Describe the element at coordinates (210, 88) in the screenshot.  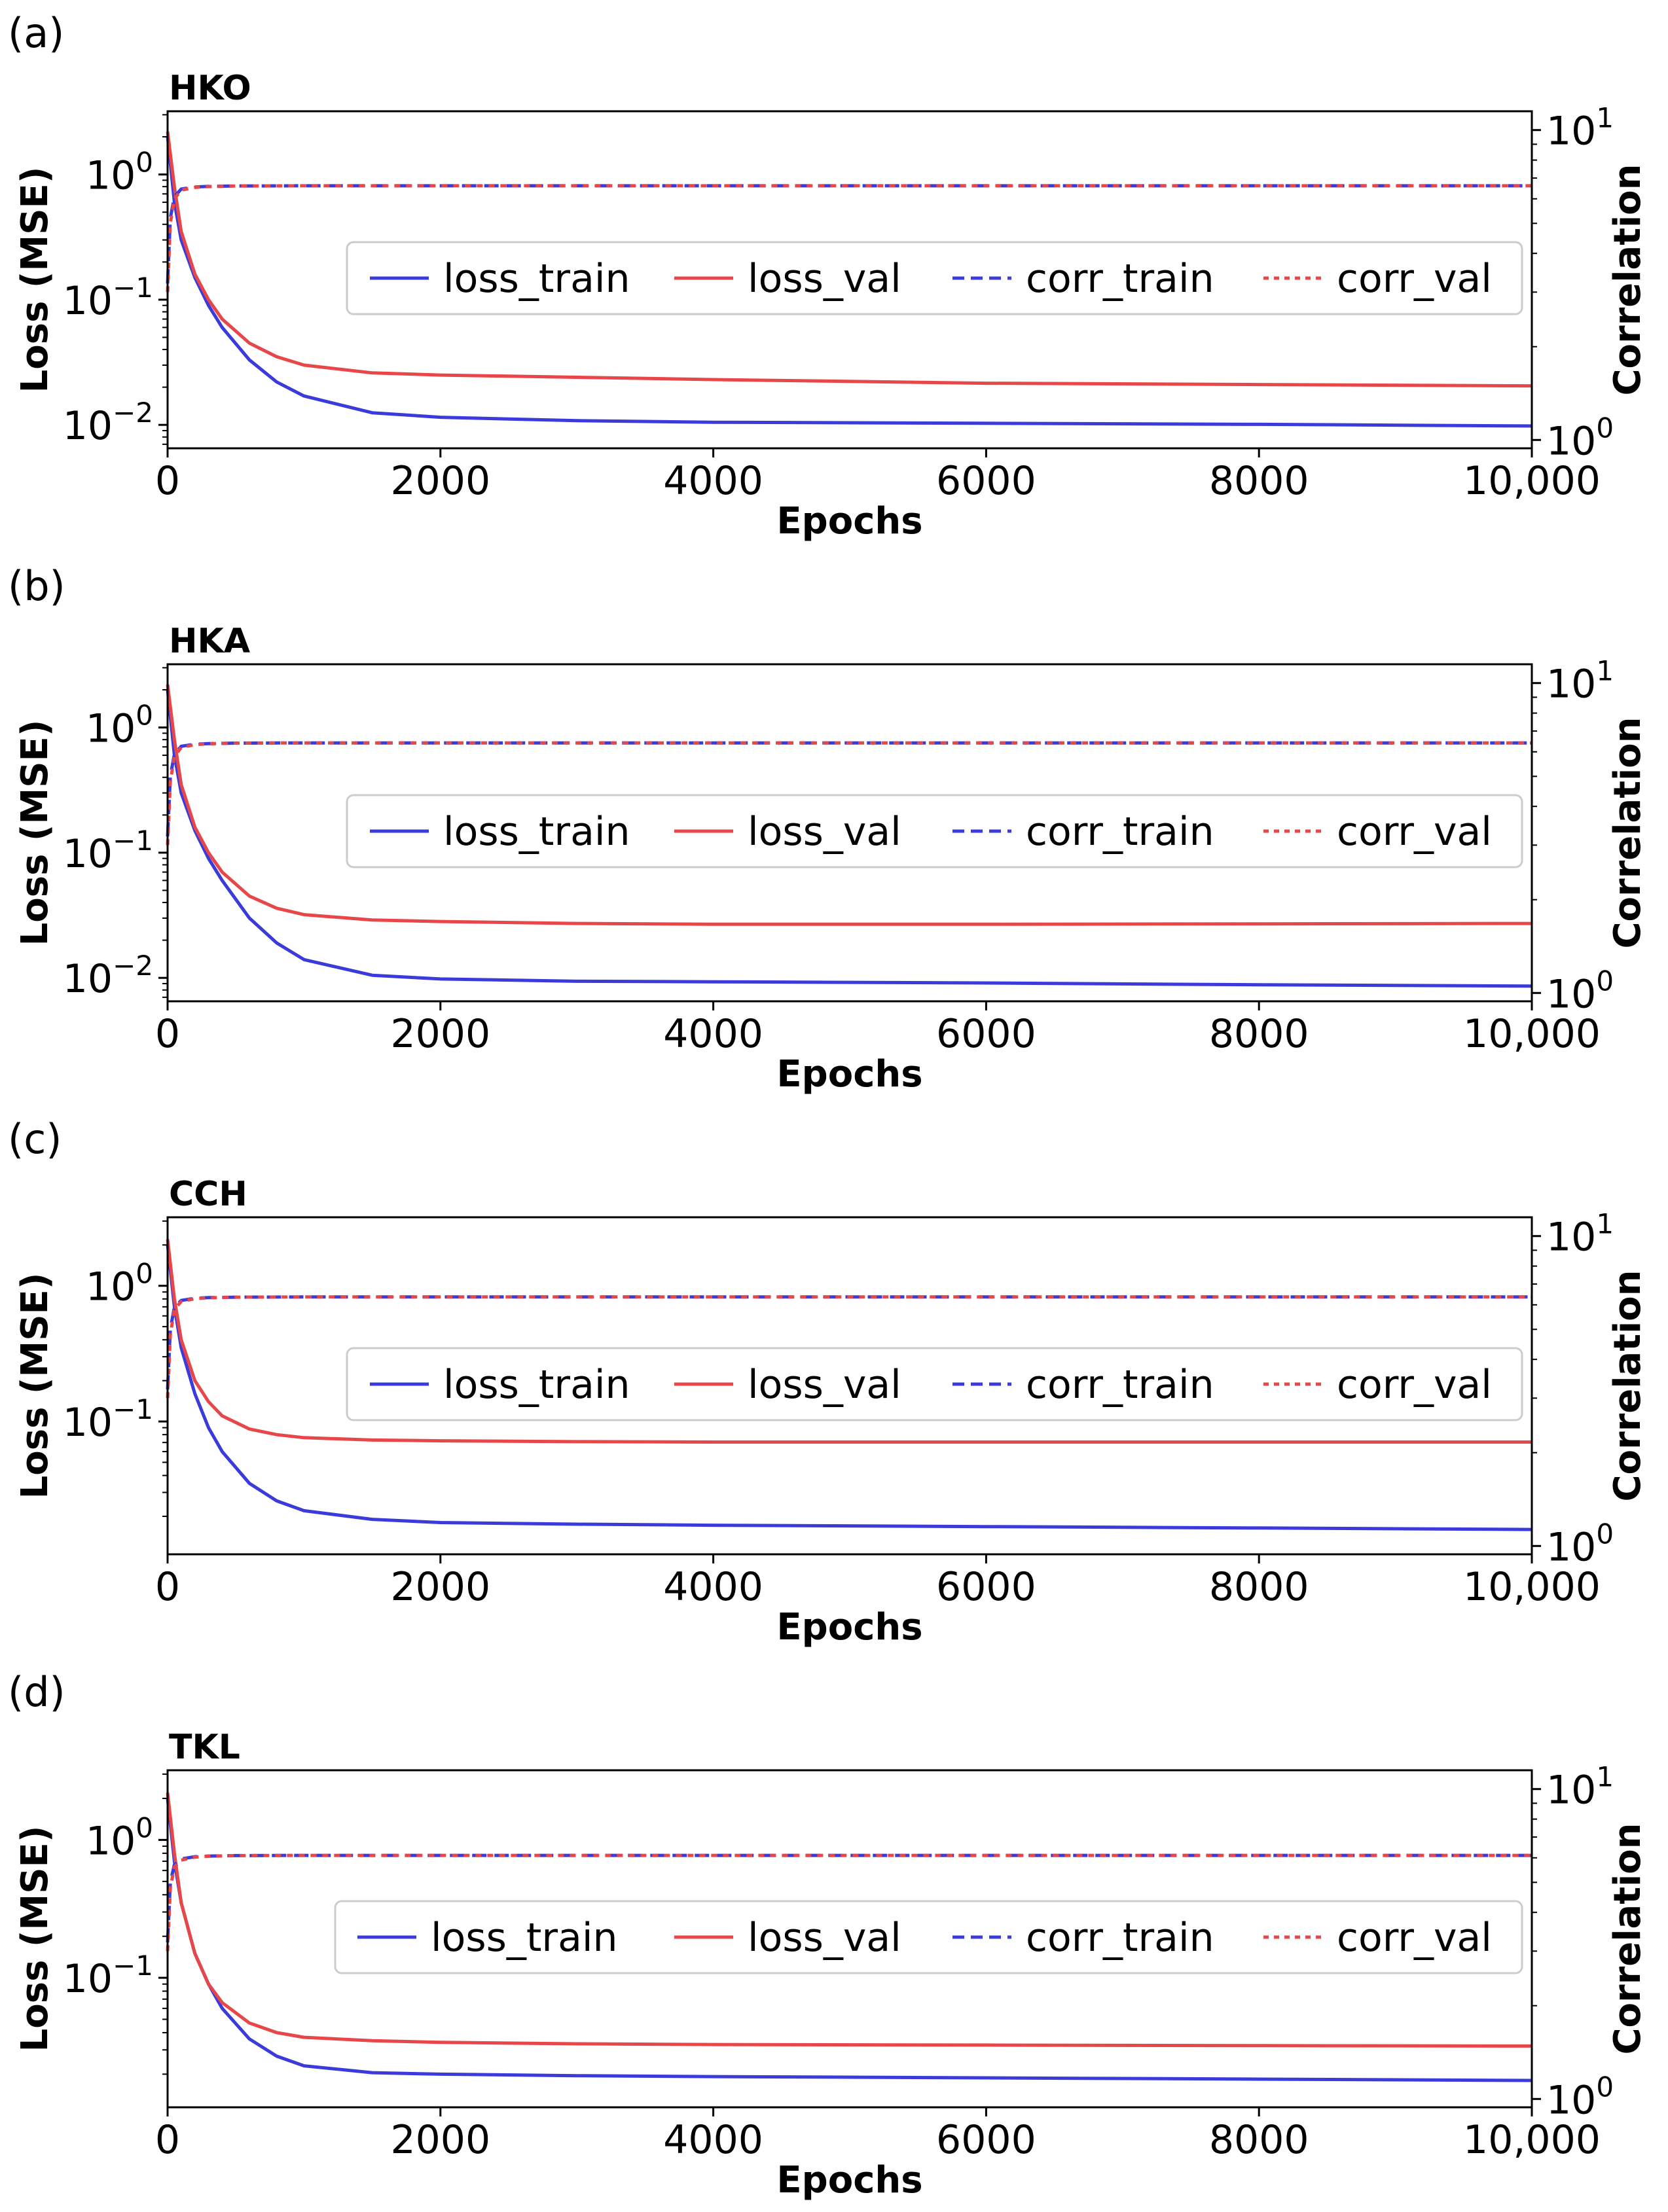
I see `chart-title: HKO` at that location.